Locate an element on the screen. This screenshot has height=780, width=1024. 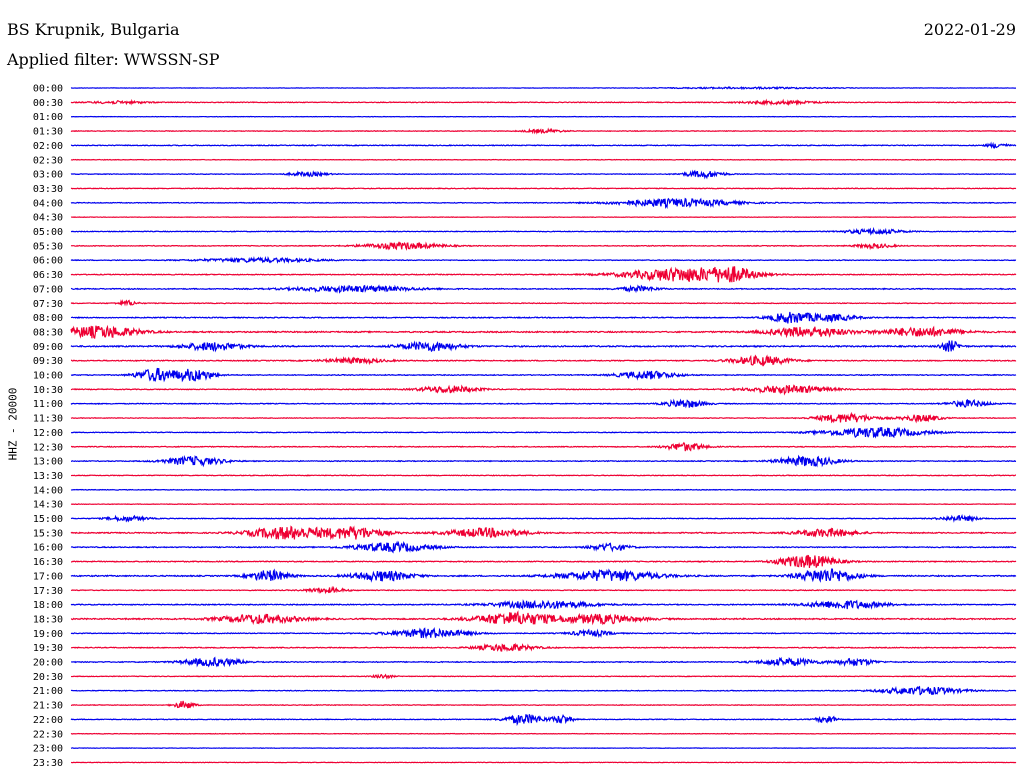
time-label: 15:30 is located at coordinates (48, 533).